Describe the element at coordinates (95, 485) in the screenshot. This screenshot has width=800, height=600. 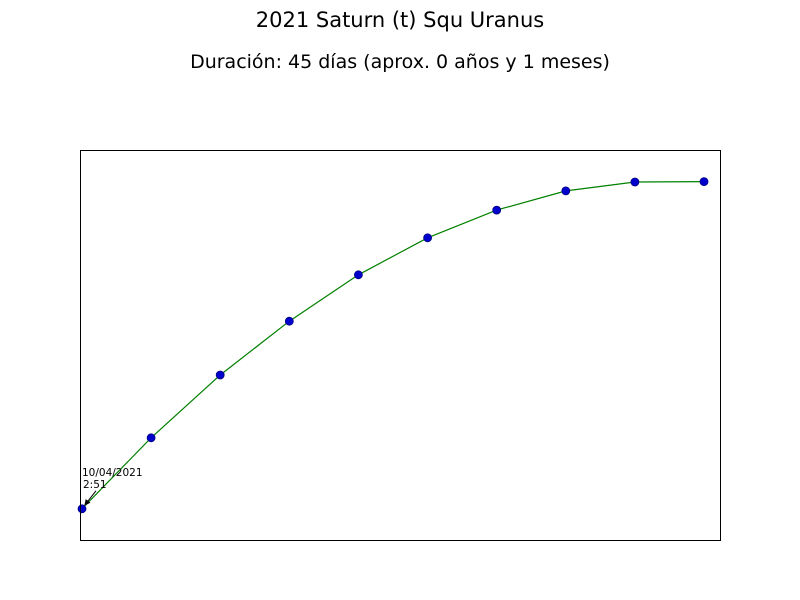
I see `annotation-time-label: 2:51` at that location.